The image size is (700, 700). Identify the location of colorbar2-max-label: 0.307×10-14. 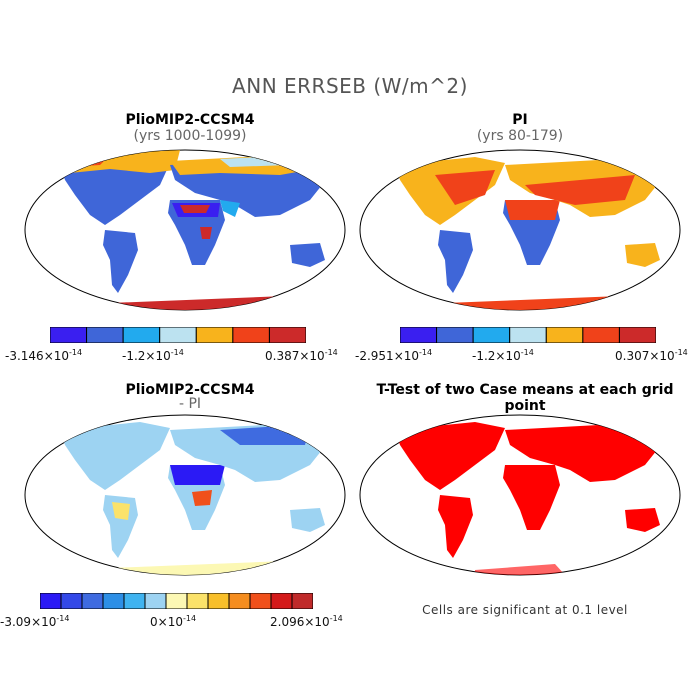
(651, 355).